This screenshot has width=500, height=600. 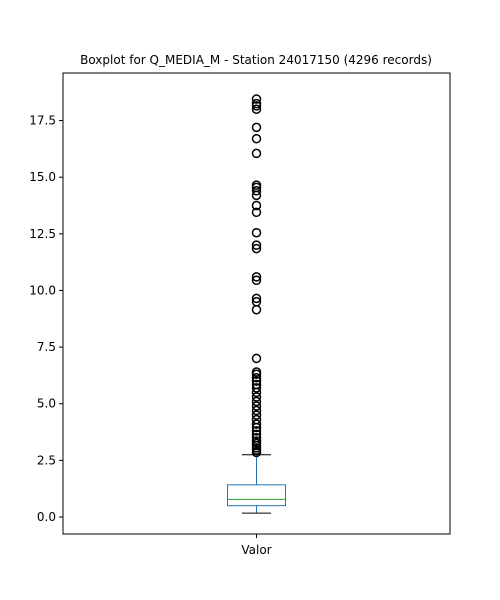 What do you see at coordinates (46, 517) in the screenshot?
I see `y-tick-label: 0.0` at bounding box center [46, 517].